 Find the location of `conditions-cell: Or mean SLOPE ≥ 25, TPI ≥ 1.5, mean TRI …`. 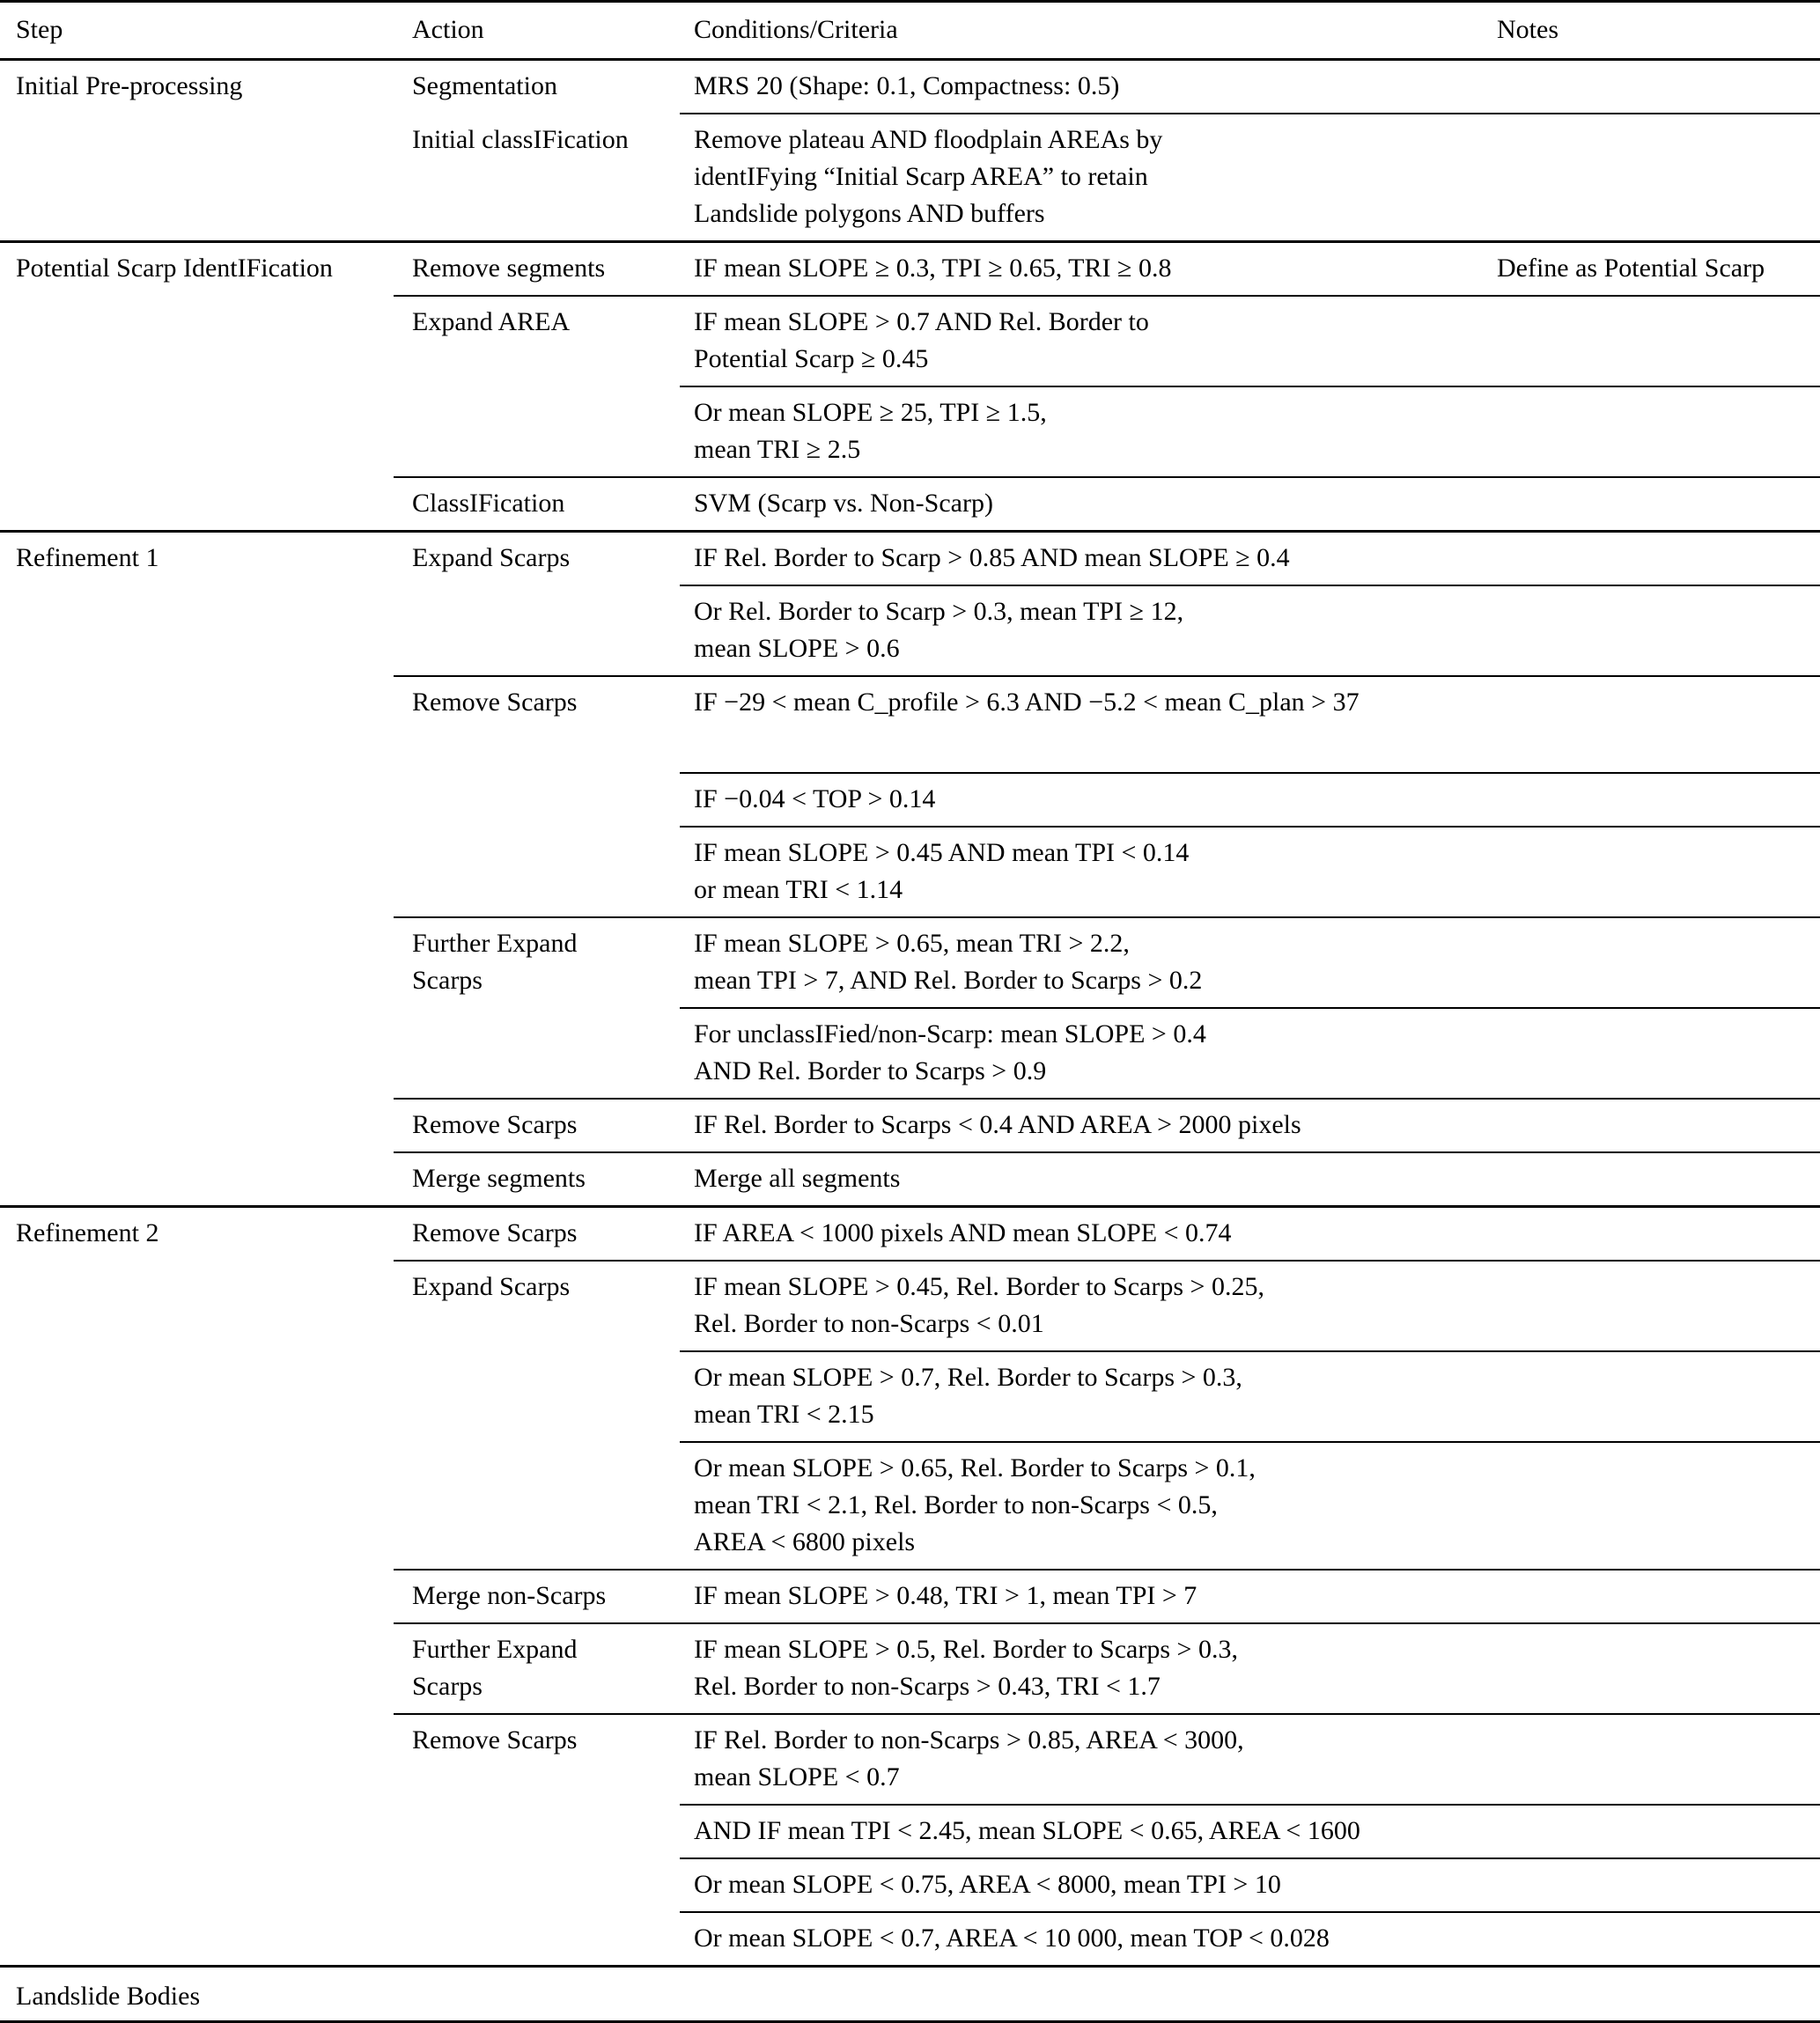

conditions-cell: Or mean SLOPE ≥ 25, TPI ≥ 1.5, mean TRI … is located at coordinates (870, 431).